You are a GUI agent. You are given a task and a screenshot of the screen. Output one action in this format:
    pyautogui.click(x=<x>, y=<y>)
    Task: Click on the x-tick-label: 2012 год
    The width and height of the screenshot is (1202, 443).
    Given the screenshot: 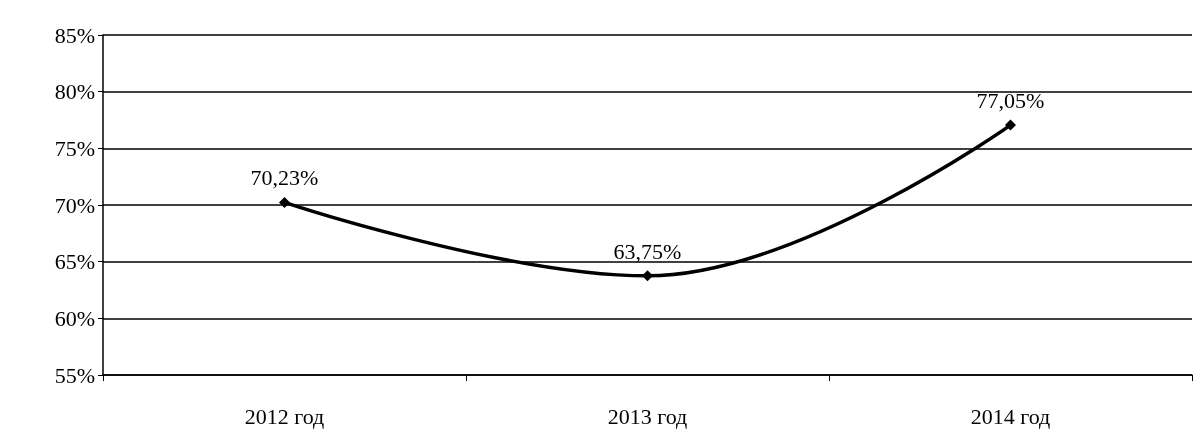 What is the action you would take?
    pyautogui.click(x=284, y=416)
    